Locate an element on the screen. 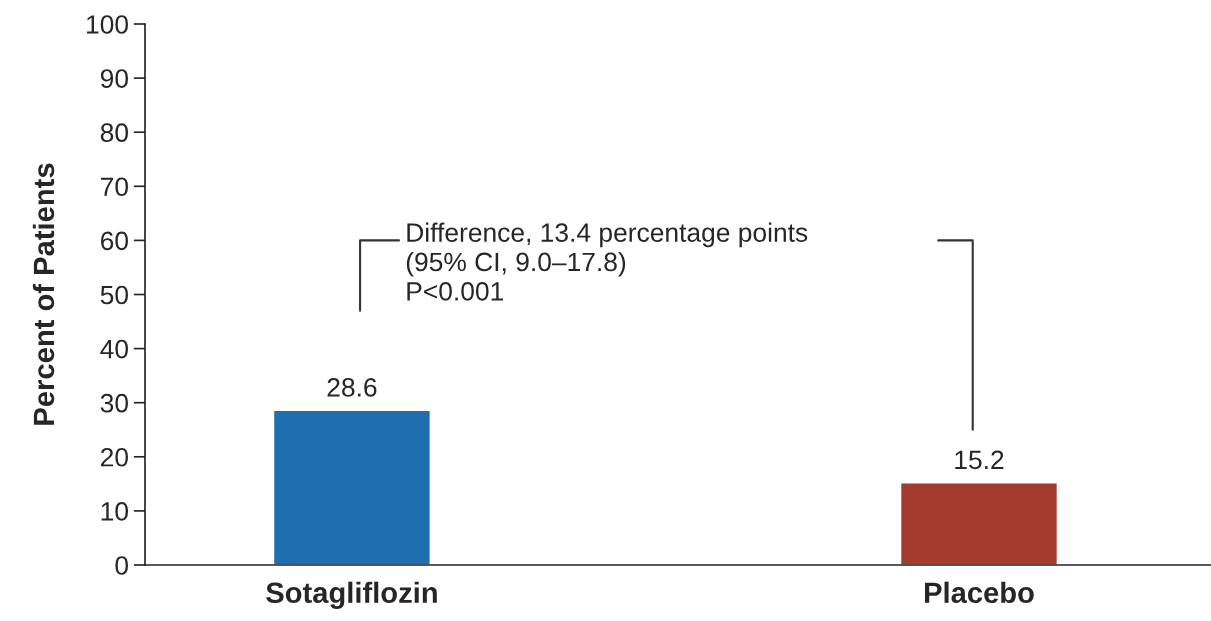 The image size is (1211, 621). y-tick-label: 80 is located at coordinates (114, 133).